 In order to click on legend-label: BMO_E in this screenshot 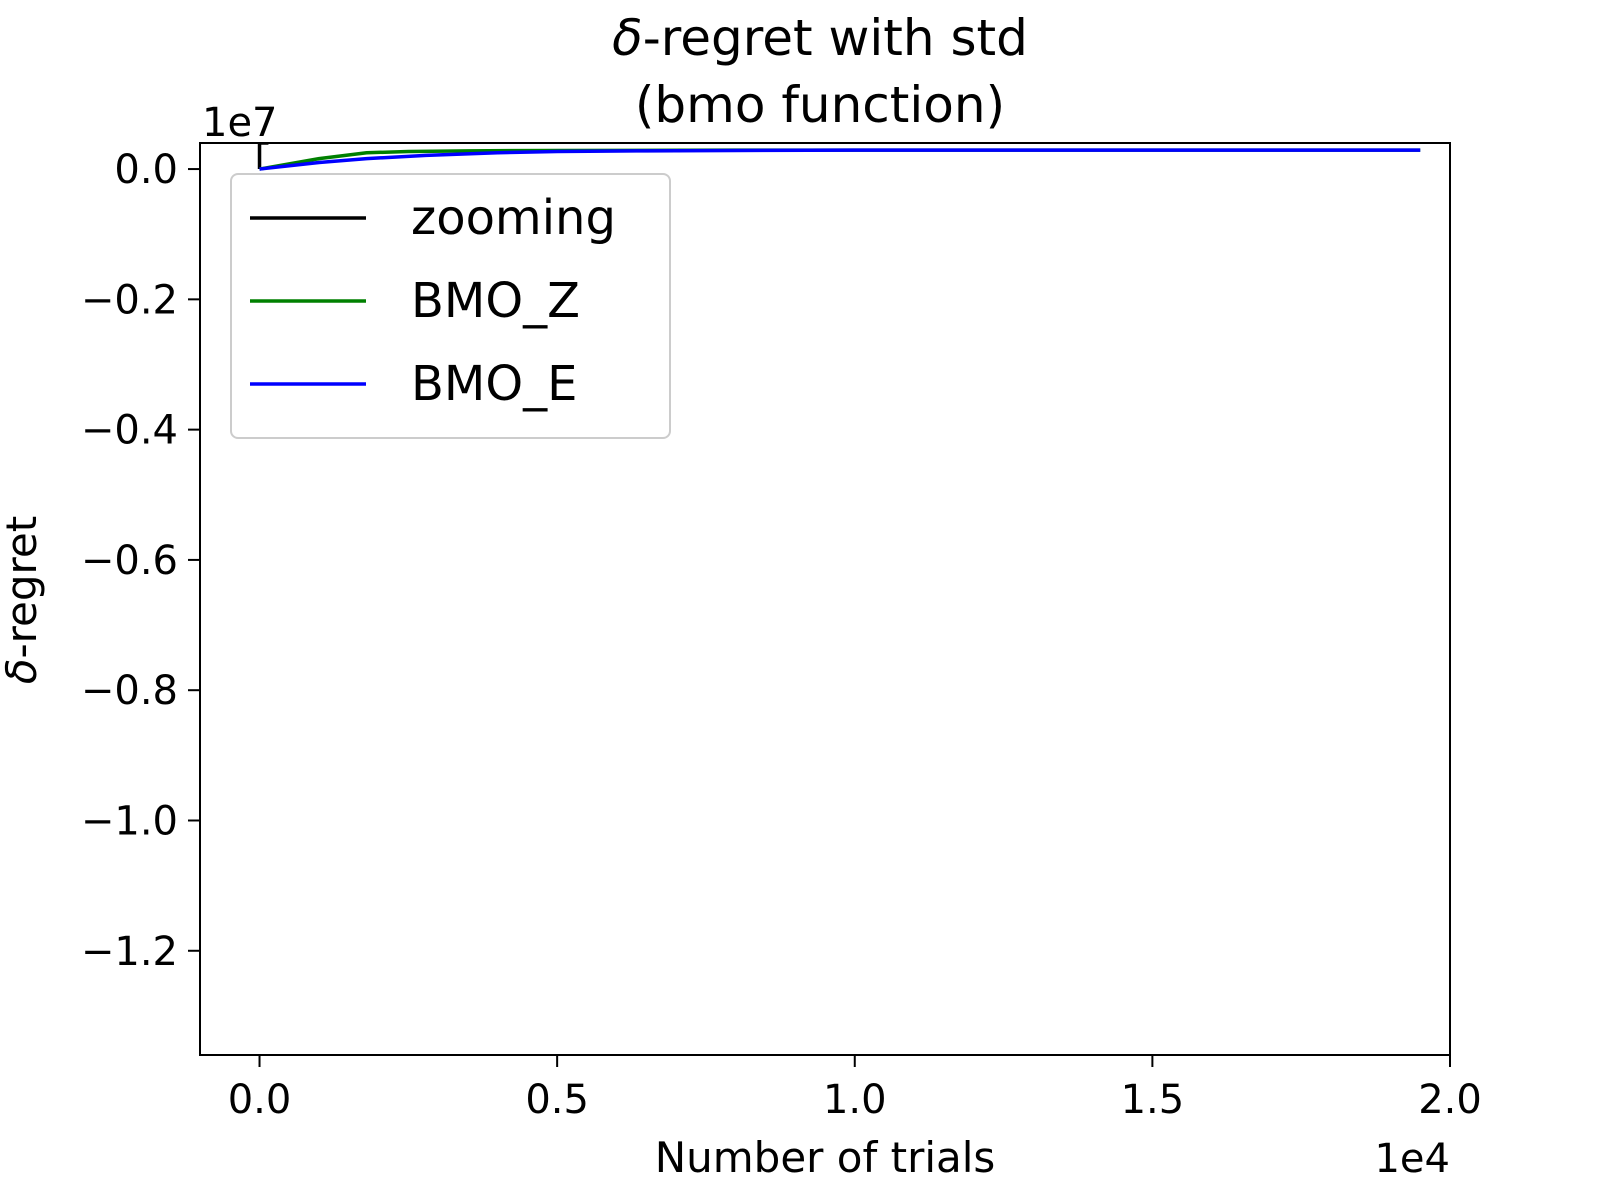, I will do `click(494, 384)`.